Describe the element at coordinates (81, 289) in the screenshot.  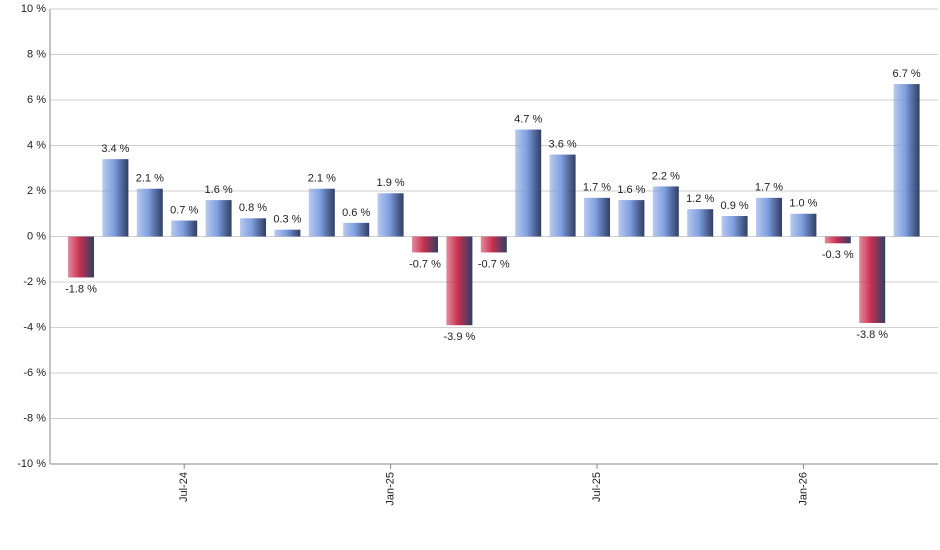
I see `value-label: -1.8 %` at that location.